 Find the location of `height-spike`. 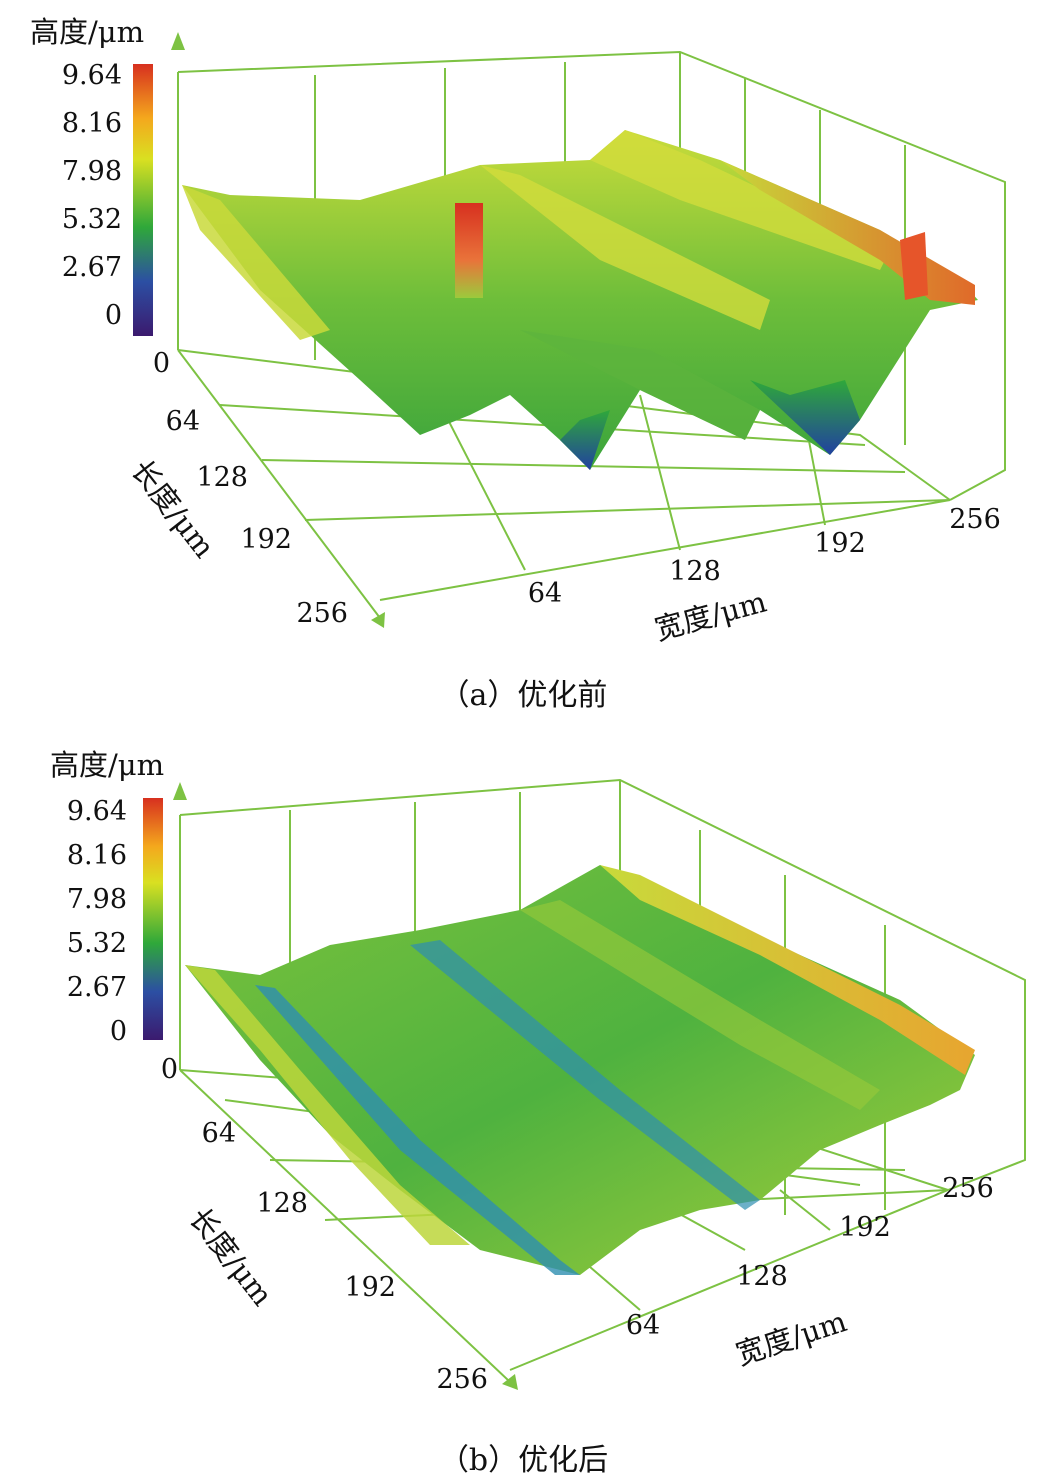

height-spike is located at coordinates (469, 250).